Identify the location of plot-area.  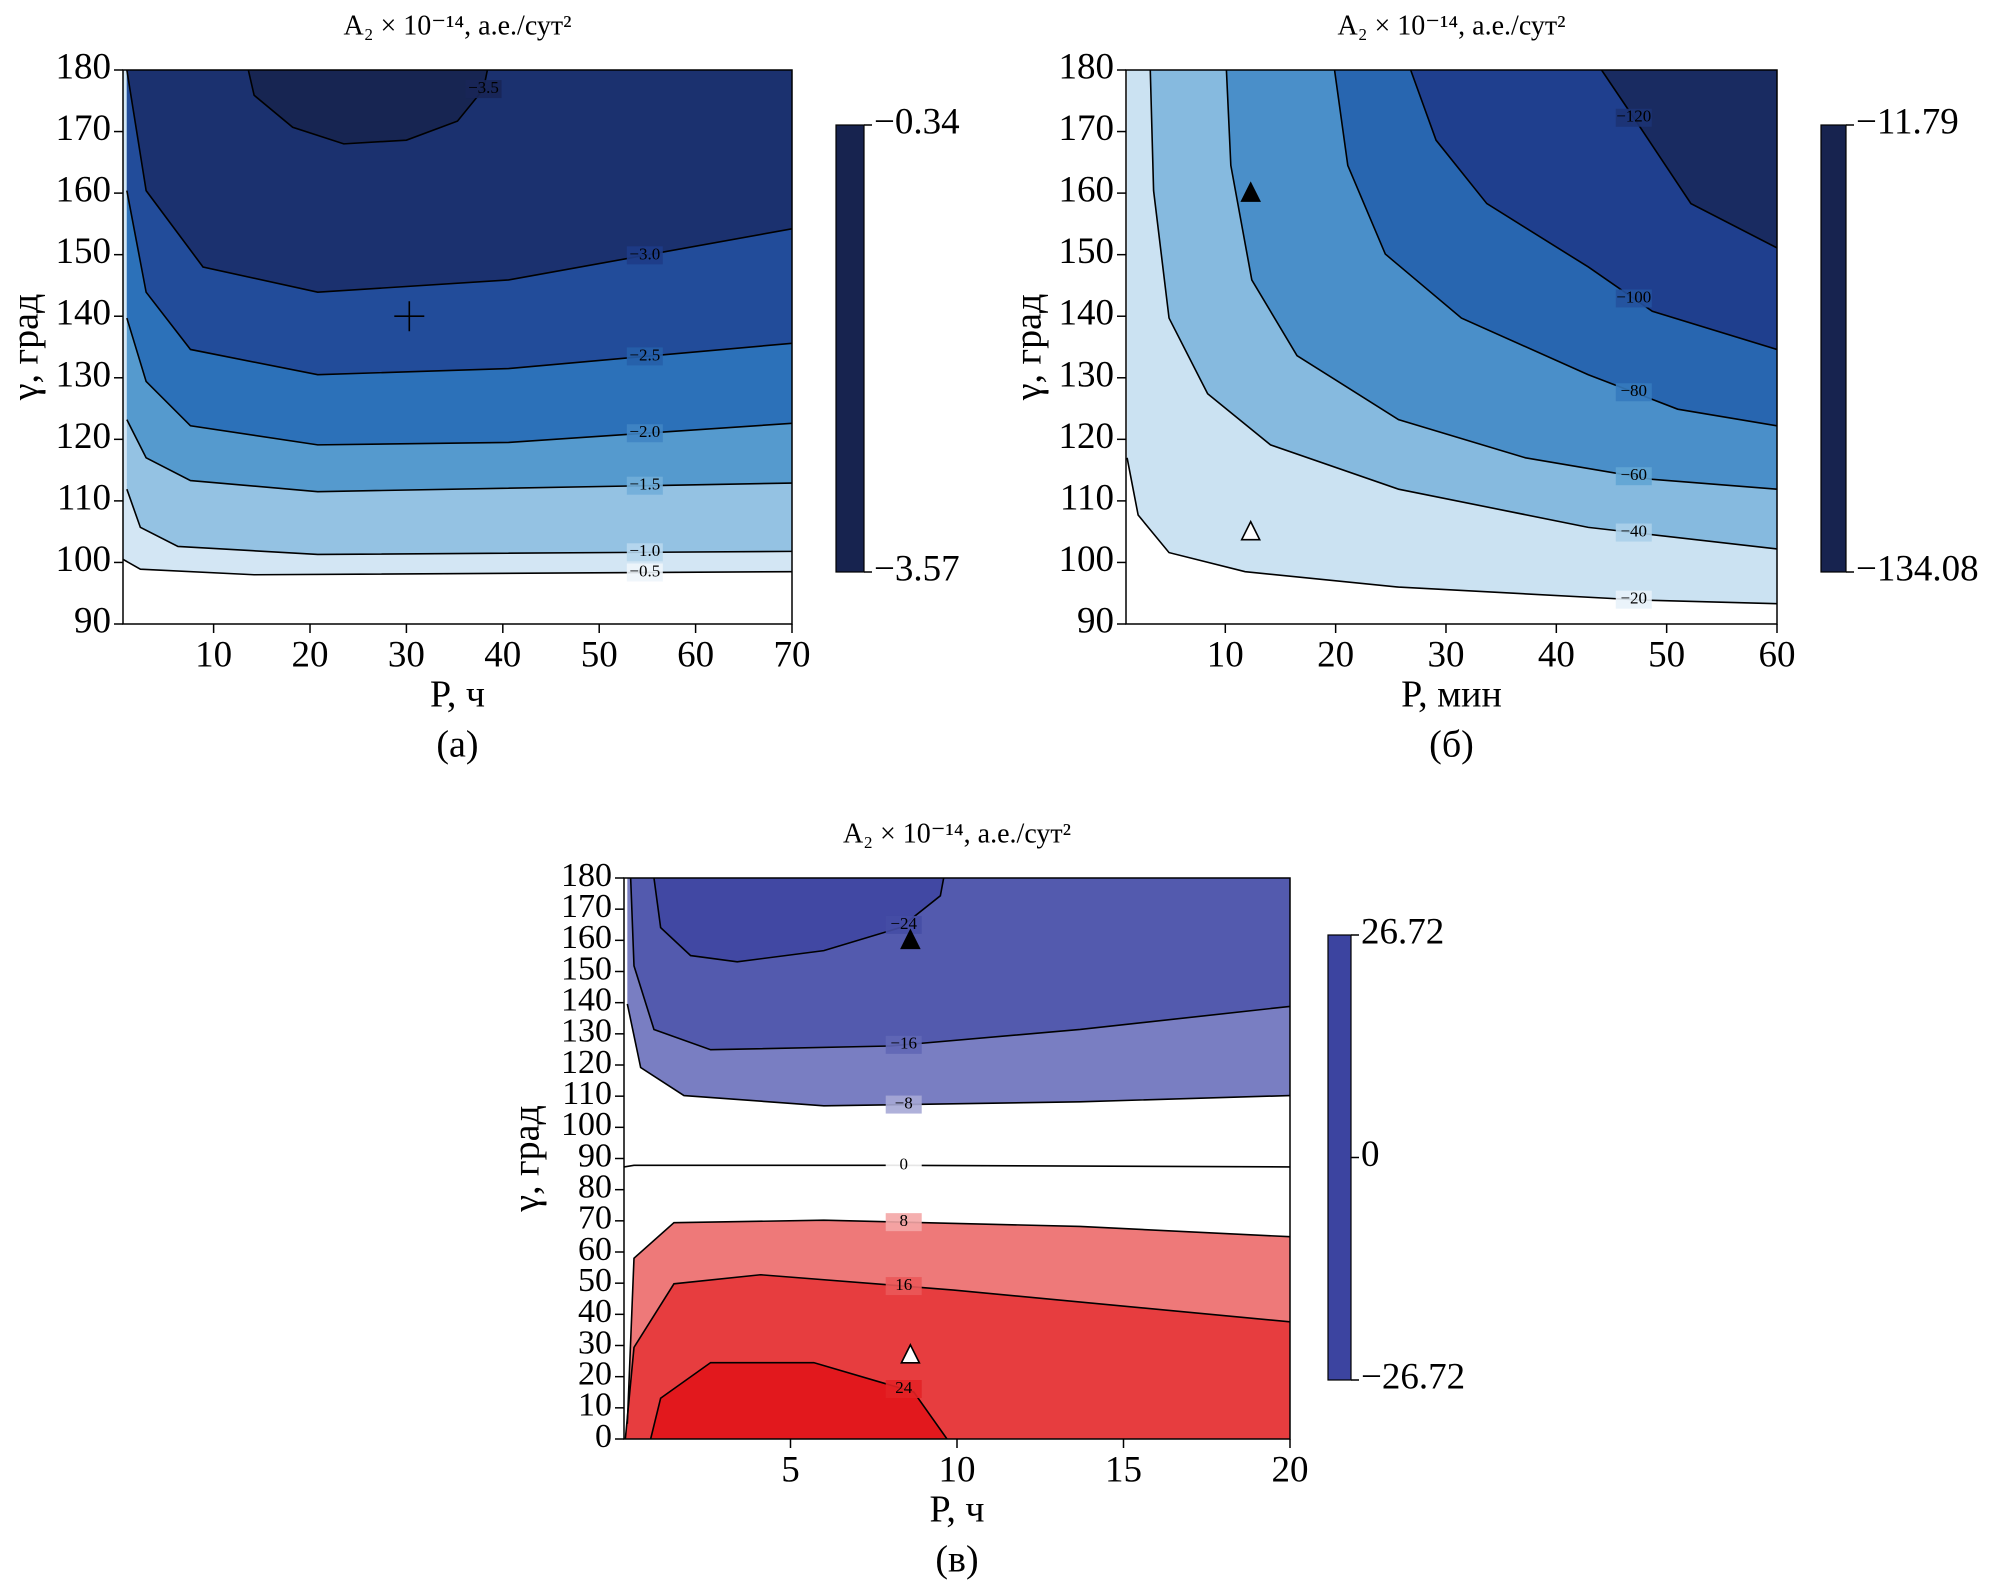
(957, 1158).